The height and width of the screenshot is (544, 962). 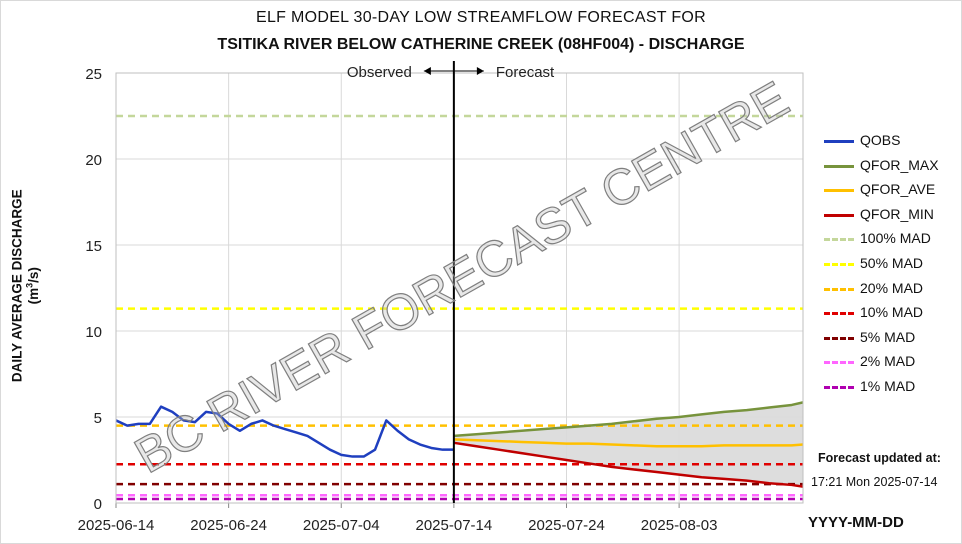 I want to click on legend-swatch-1-mad, so click(x=839, y=387).